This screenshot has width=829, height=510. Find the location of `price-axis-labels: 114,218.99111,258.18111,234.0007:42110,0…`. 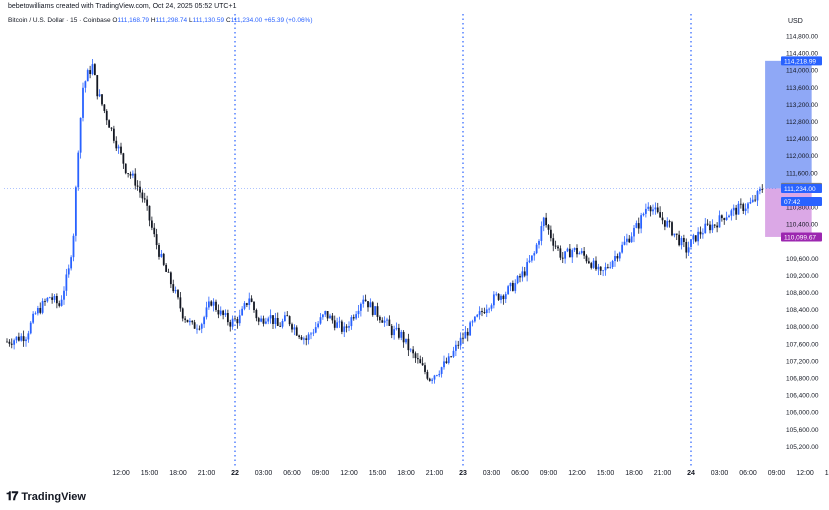

price-axis-labels: 114,218.99111,258.18111,234.0007:42110,0… is located at coordinates (801, 149).